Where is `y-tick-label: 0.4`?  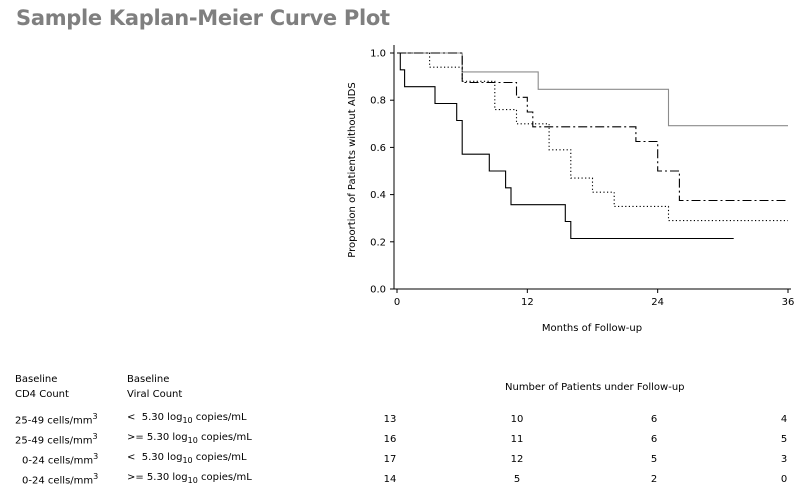 y-tick-label: 0.4 is located at coordinates (378, 195).